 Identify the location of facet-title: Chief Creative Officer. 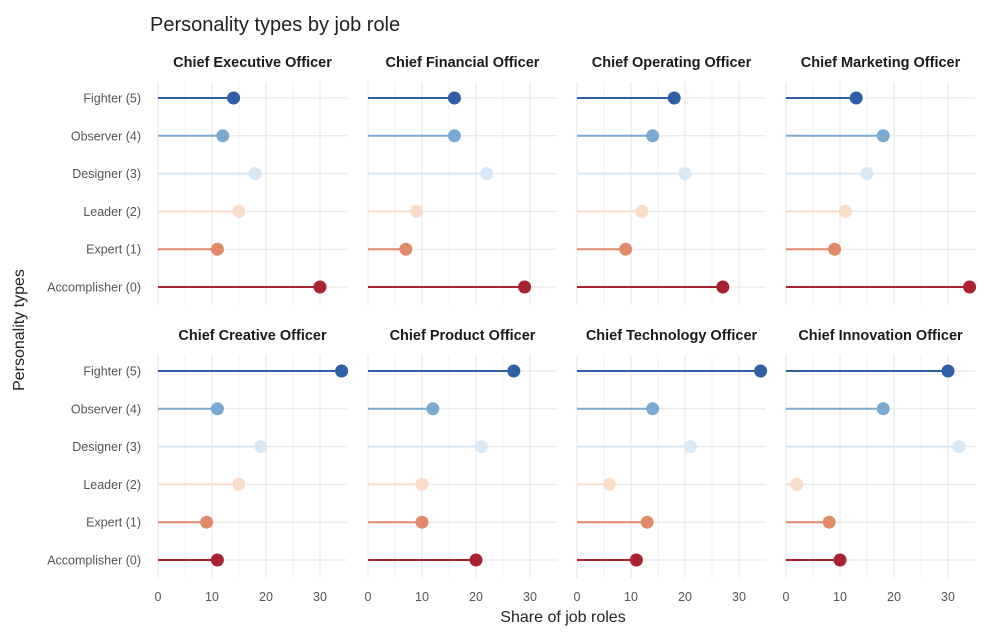
(252, 336).